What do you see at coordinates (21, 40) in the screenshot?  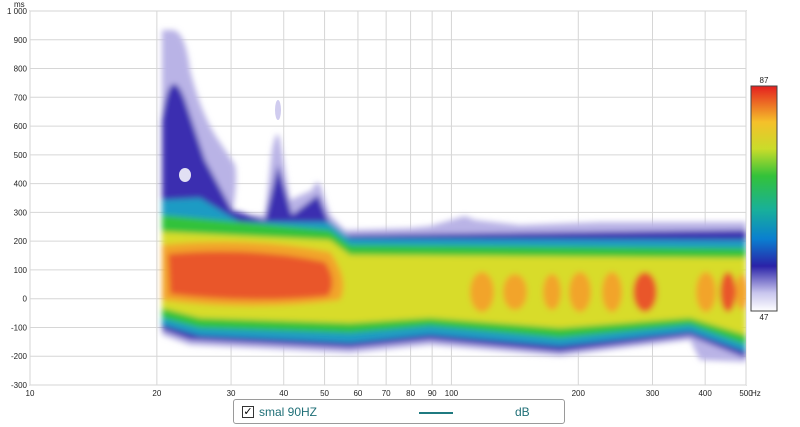 I see `y-tick-label: 900` at bounding box center [21, 40].